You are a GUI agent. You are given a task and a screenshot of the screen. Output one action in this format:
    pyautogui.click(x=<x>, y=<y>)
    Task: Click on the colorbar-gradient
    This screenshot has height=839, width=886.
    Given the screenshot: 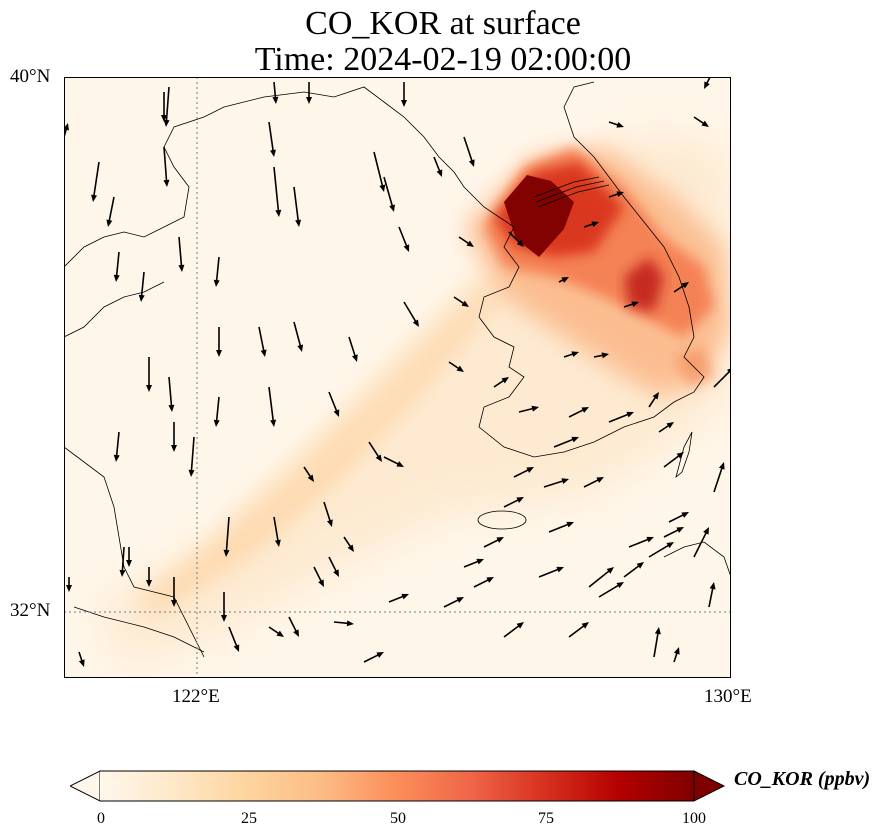 What is the action you would take?
    pyautogui.click(x=397, y=786)
    